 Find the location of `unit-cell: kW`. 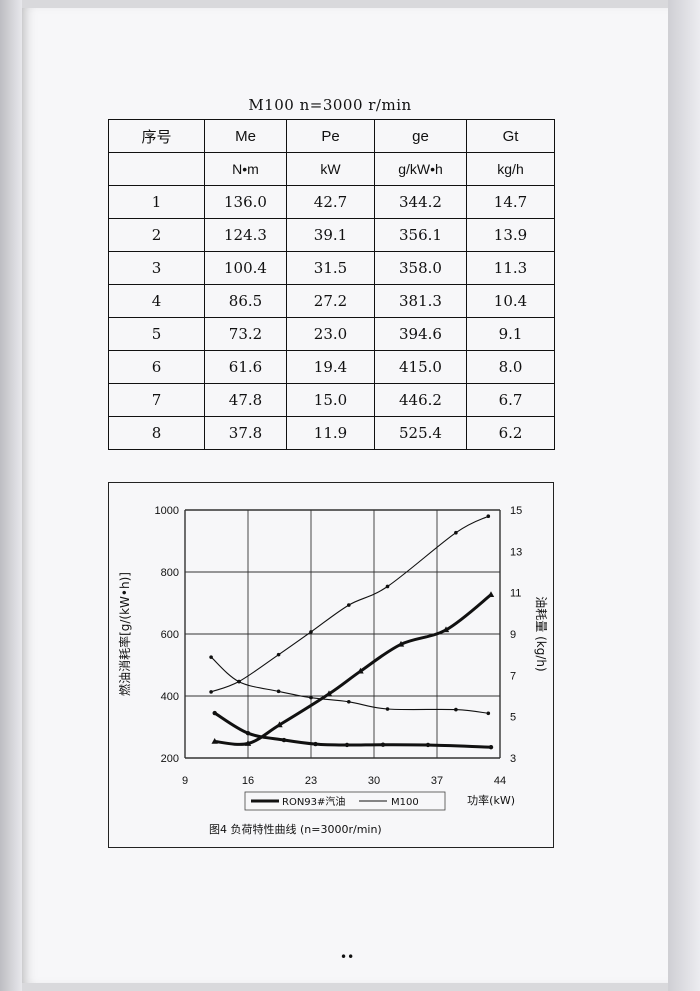

unit-cell: kW is located at coordinates (330, 169).